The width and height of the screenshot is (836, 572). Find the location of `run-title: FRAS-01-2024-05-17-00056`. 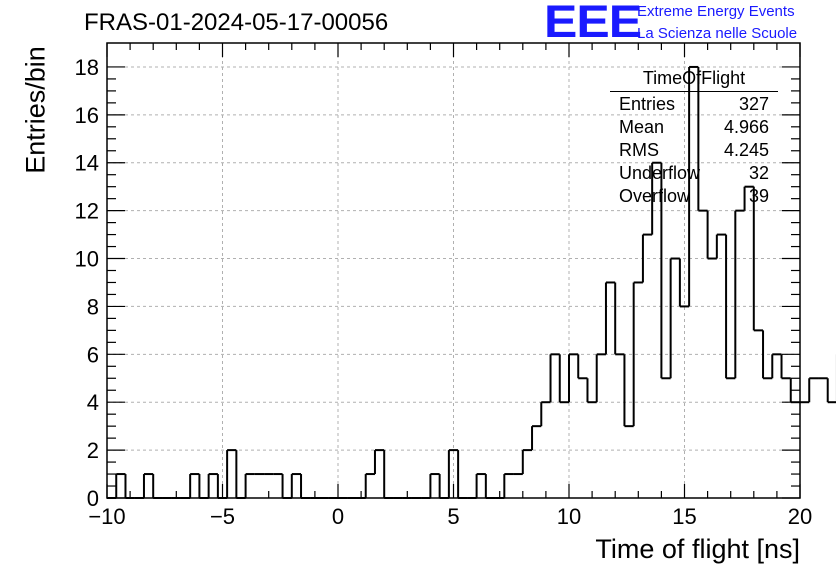

run-title: FRAS-01-2024-05-17-00056 is located at coordinates (236, 22).